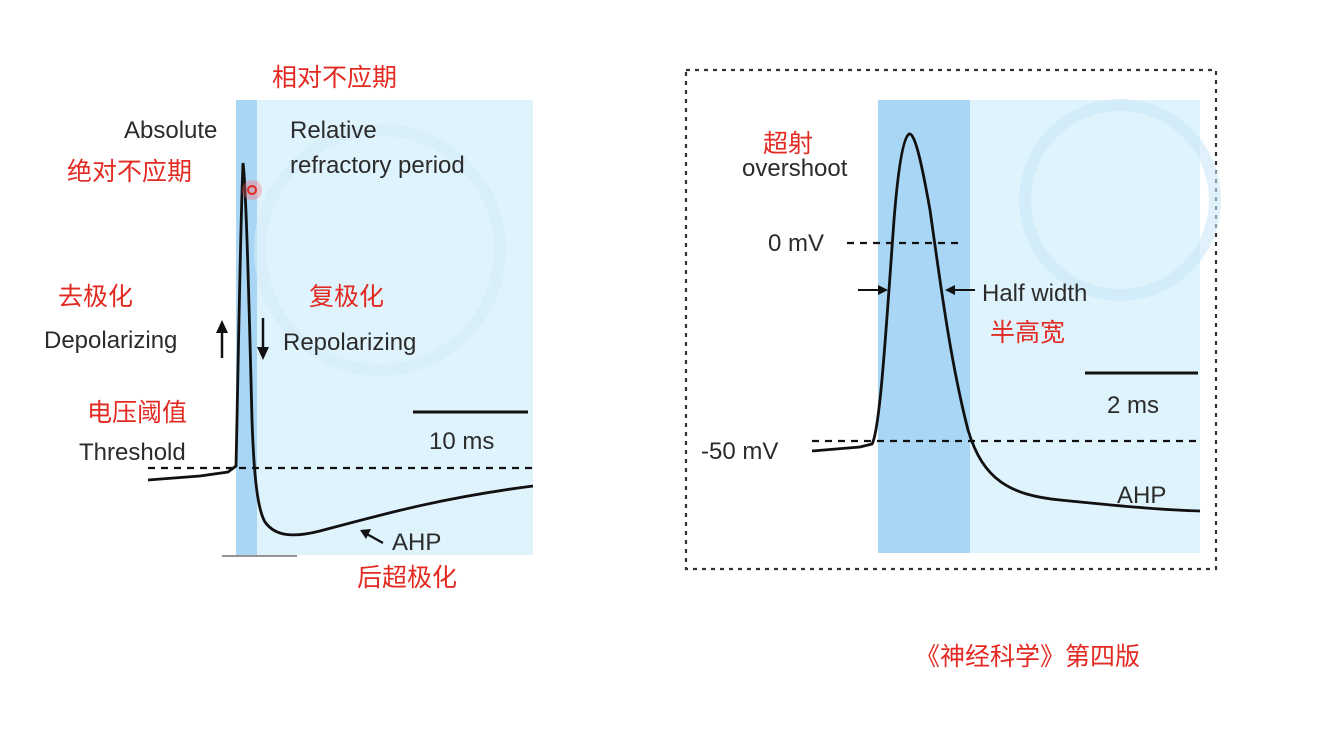 This screenshot has width=1337, height=734. I want to click on absolute-label: Absolute, so click(171, 130).